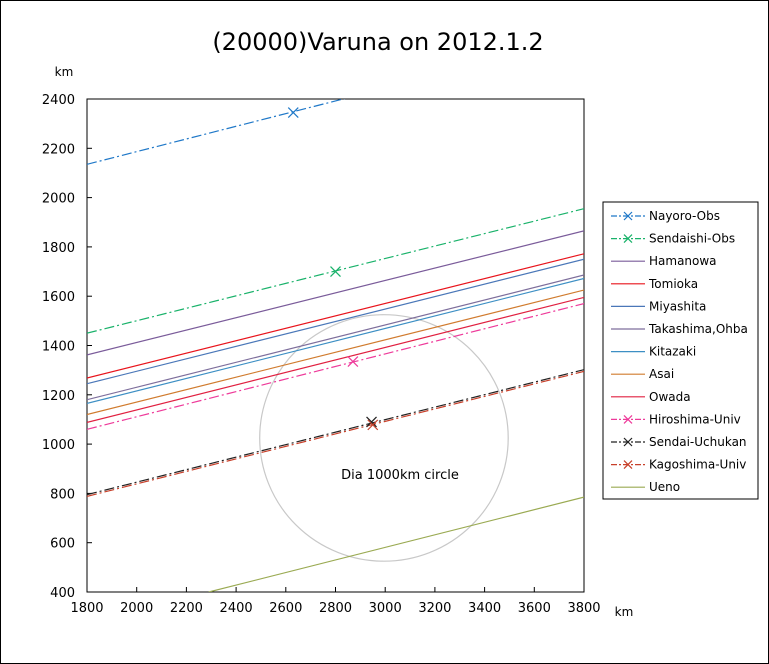  I want to click on y-tick-label: 600, so click(62, 544).